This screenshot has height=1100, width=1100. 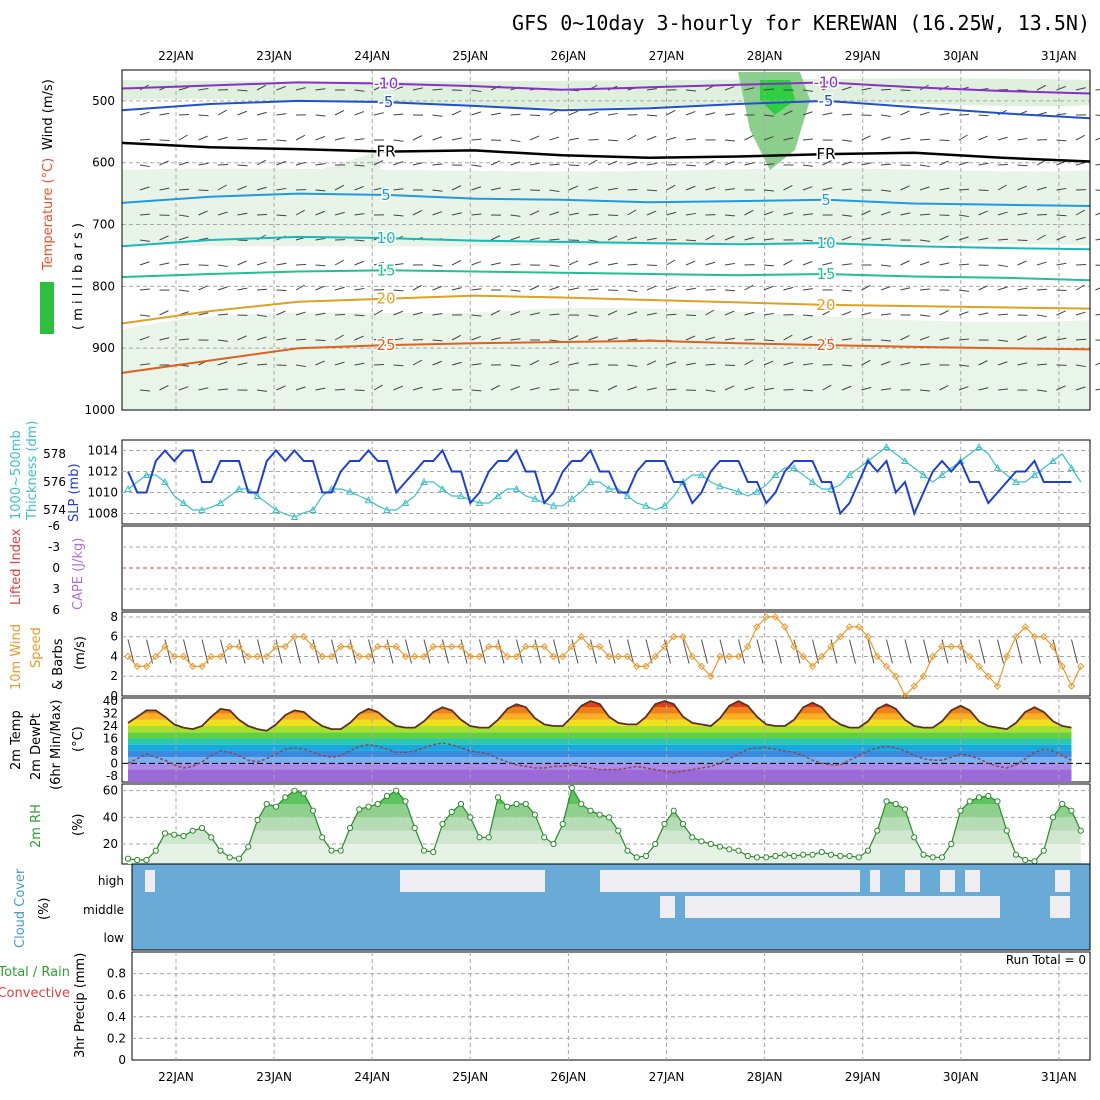 I want to click on date-label-top: 26JAN, so click(x=569, y=56).